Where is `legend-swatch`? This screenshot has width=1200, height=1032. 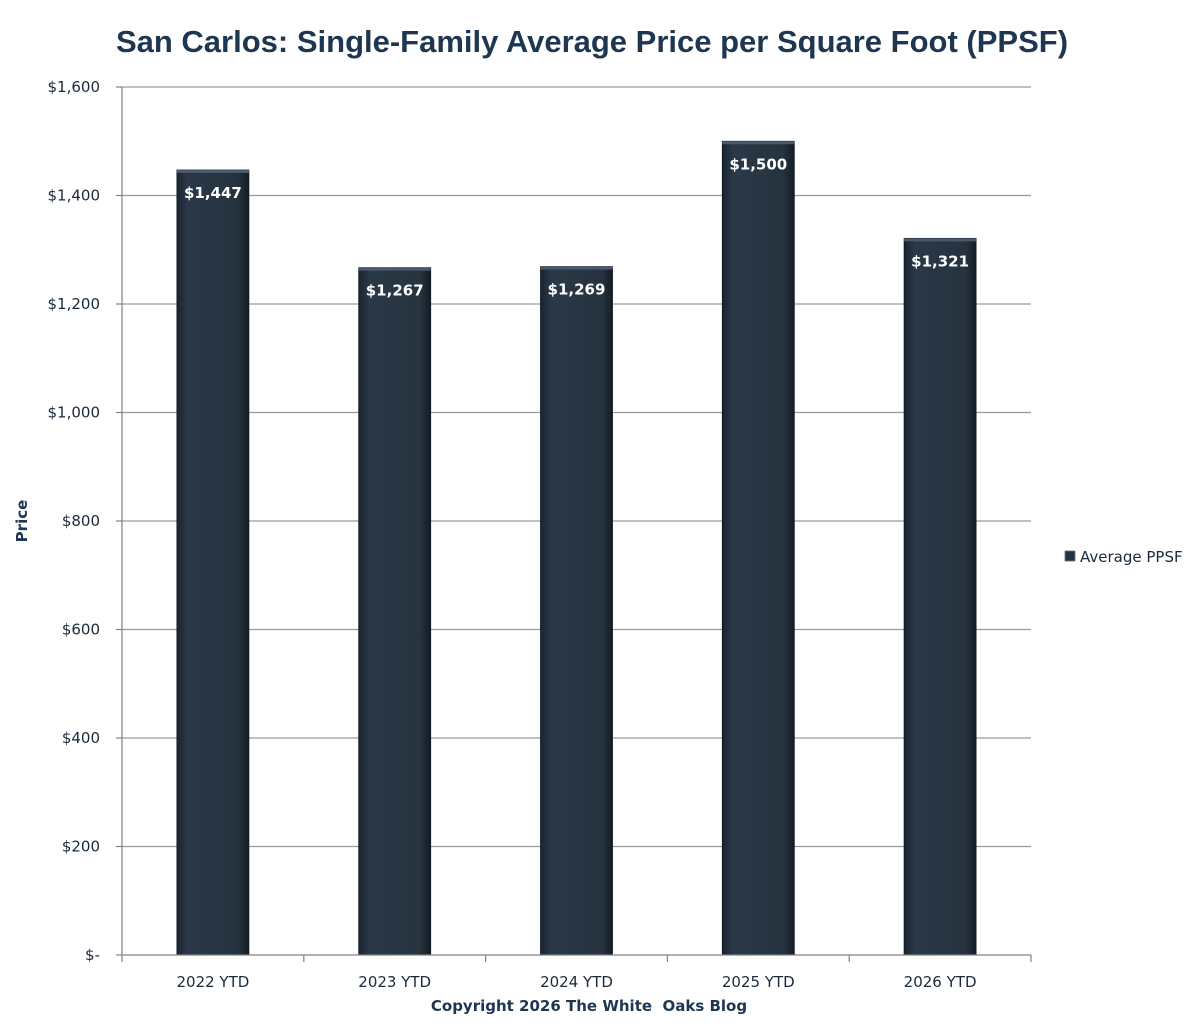 legend-swatch is located at coordinates (1070, 556).